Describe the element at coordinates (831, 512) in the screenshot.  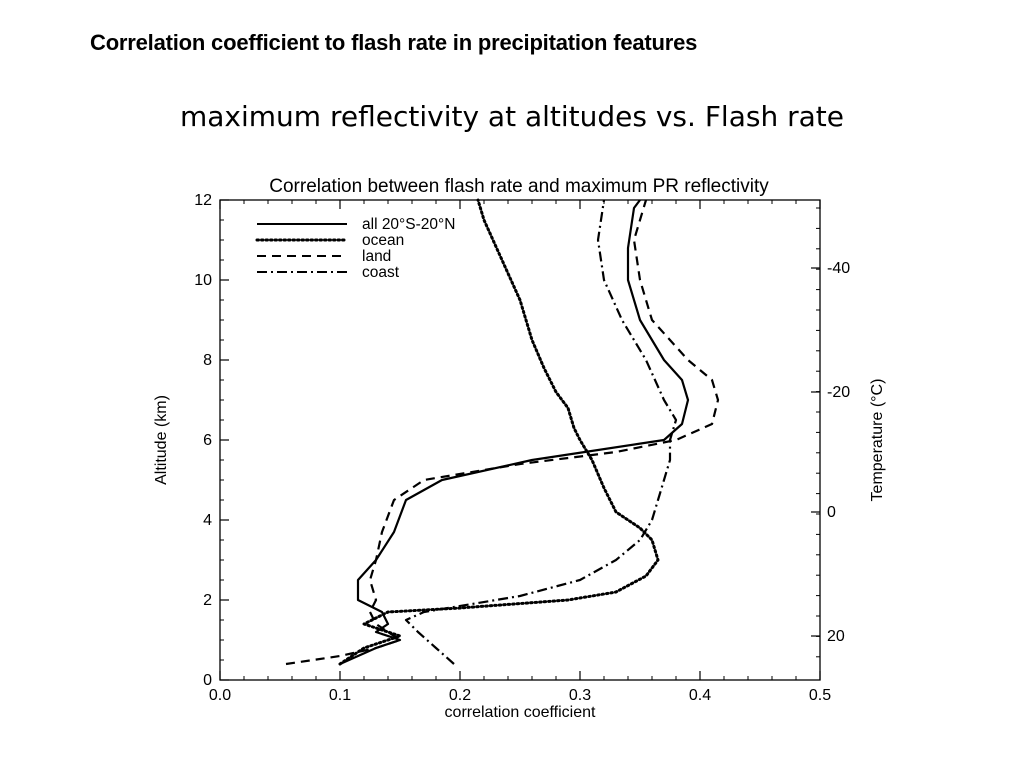
I see `temperature-tick-label: 0` at that location.